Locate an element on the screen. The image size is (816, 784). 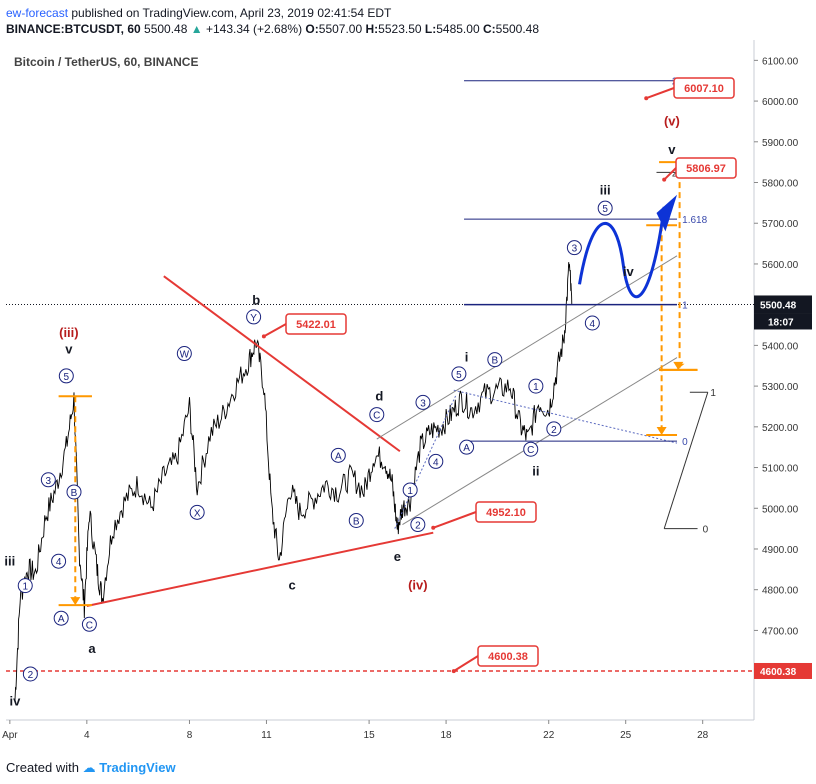
wave-dotted-line is located at coordinates (425, 461).